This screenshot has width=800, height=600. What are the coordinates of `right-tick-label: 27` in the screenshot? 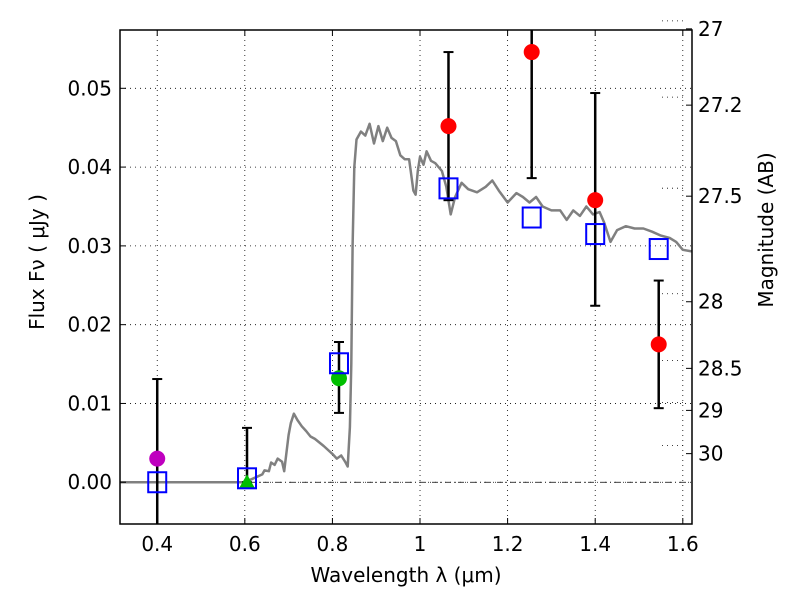 It's located at (710, 29).